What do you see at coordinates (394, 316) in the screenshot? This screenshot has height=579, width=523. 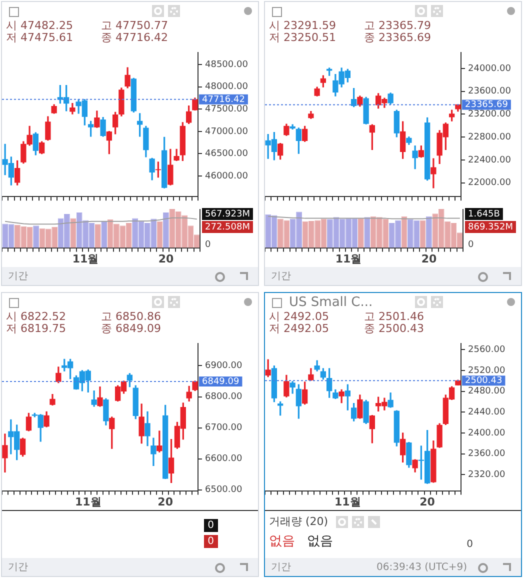 I see `text: 고 2501.46` at bounding box center [394, 316].